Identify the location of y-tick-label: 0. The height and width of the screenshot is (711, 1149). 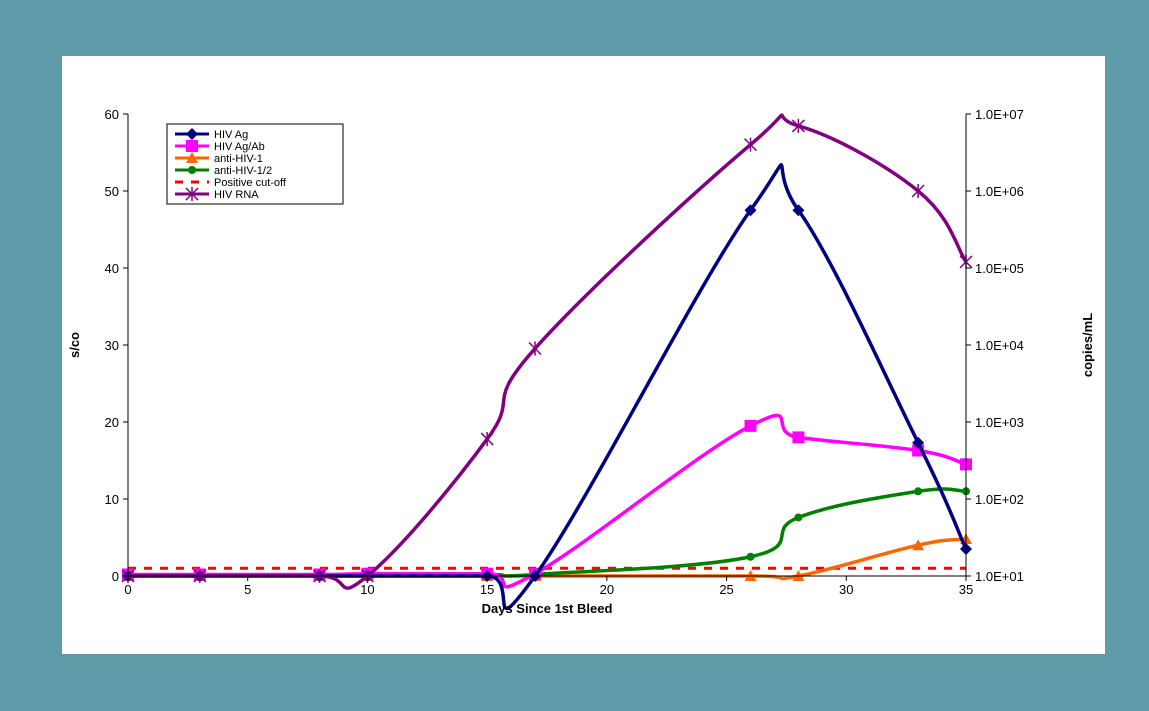
(115, 576).